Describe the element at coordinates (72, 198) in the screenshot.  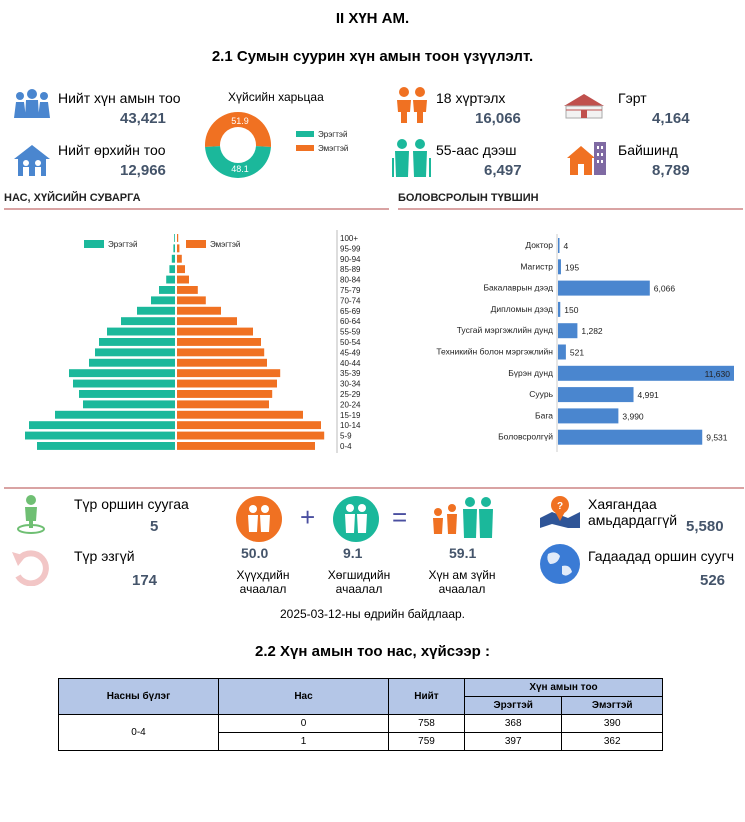
I see `pyramid-section-title: НАС, ХҮЙСИЙН СУВАРГА` at that location.